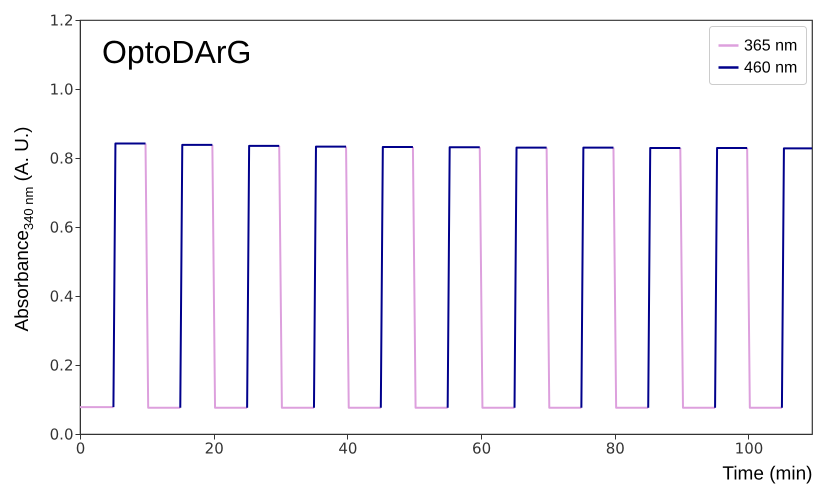 Image resolution: width=835 pixels, height=501 pixels. I want to click on y-tick-label: 0.4, so click(62, 297).